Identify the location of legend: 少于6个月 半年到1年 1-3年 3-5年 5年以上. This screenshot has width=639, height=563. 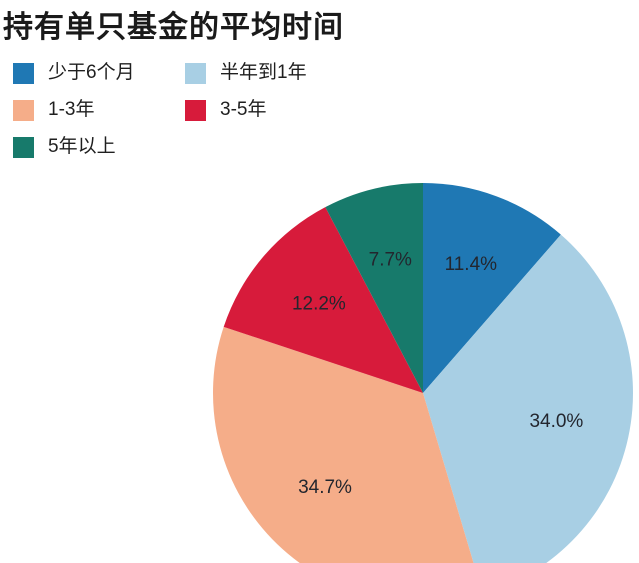
(160, 110).